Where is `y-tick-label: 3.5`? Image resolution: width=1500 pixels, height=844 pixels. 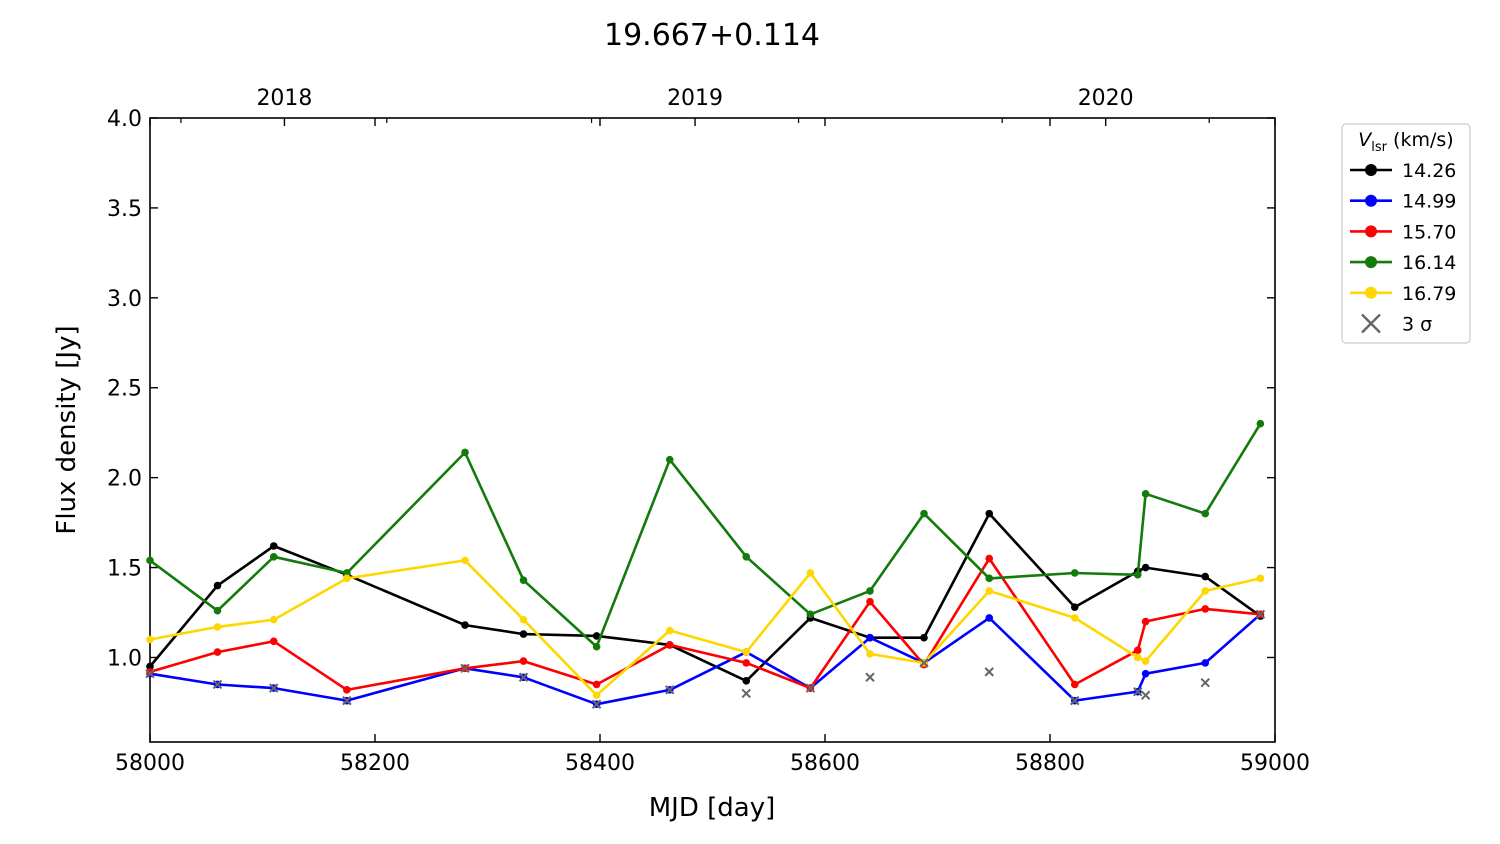
y-tick-label: 3.5 is located at coordinates (124, 209).